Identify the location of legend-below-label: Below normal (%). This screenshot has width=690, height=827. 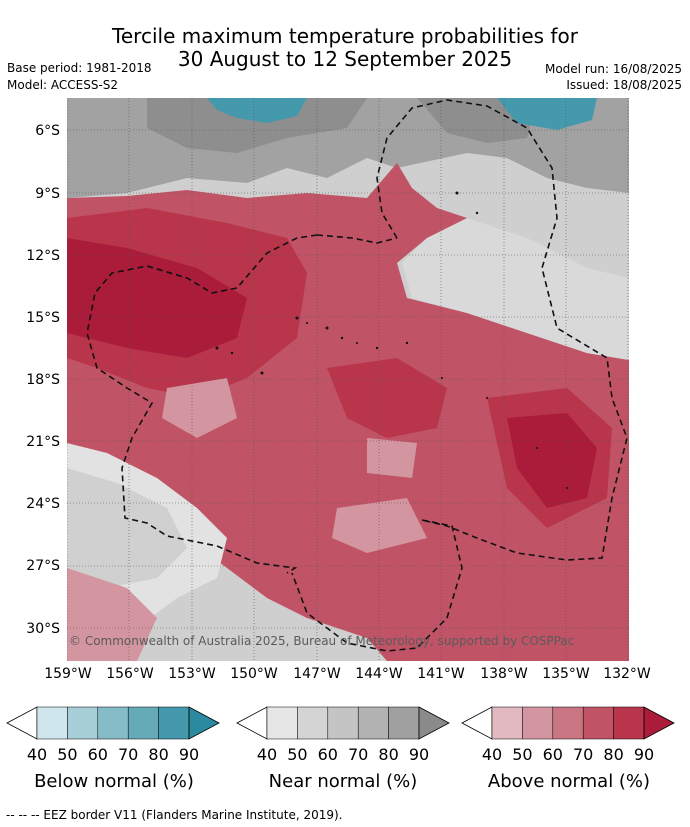
(114, 781).